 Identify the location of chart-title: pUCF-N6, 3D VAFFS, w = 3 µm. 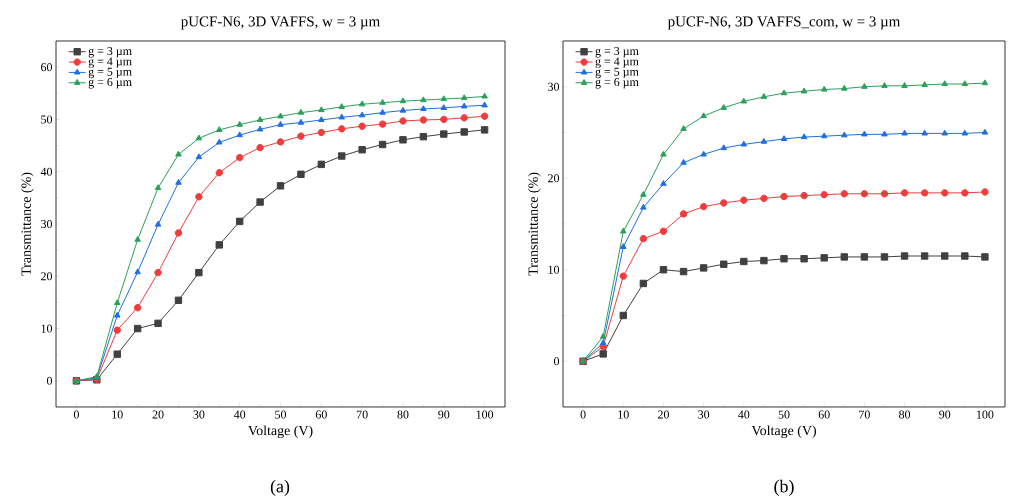
(280, 23).